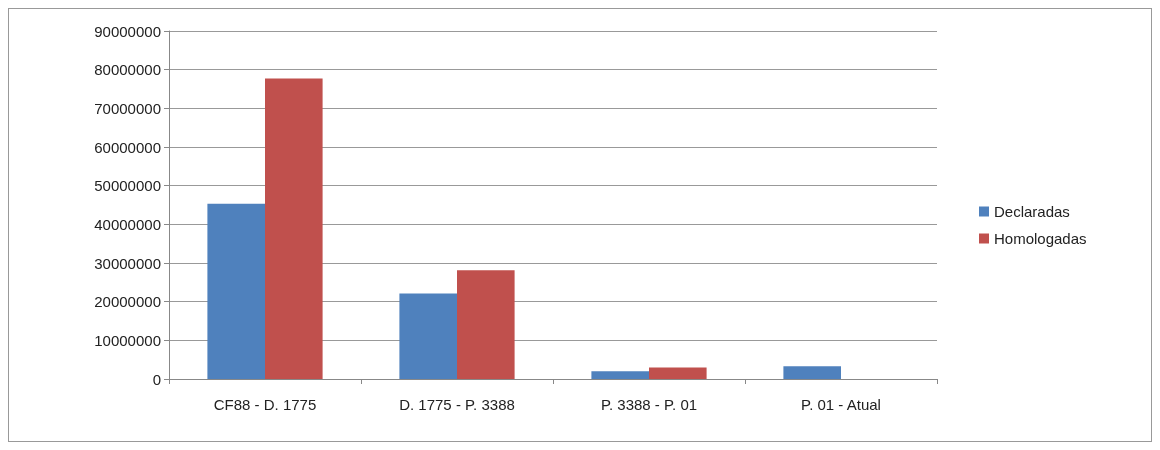 The width and height of the screenshot is (1160, 450). What do you see at coordinates (156, 379) in the screenshot?
I see `y-tick-label: 0` at bounding box center [156, 379].